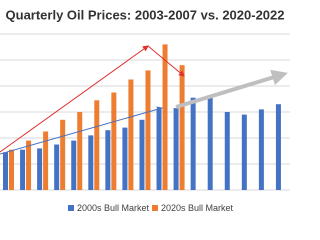 This screenshot has height=240, width=320. Describe the element at coordinates (231, 89) in the screenshot. I see `arrow-gray` at that location.